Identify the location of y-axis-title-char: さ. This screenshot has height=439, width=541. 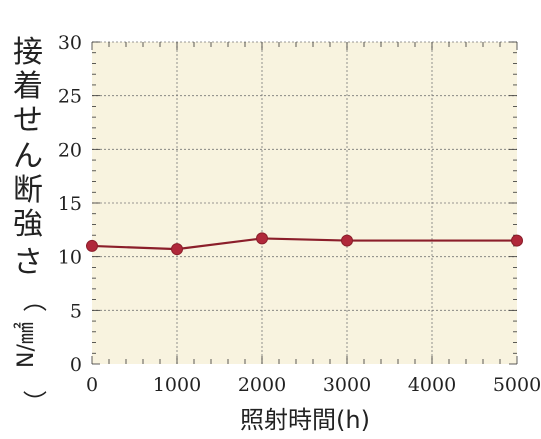
(28, 262).